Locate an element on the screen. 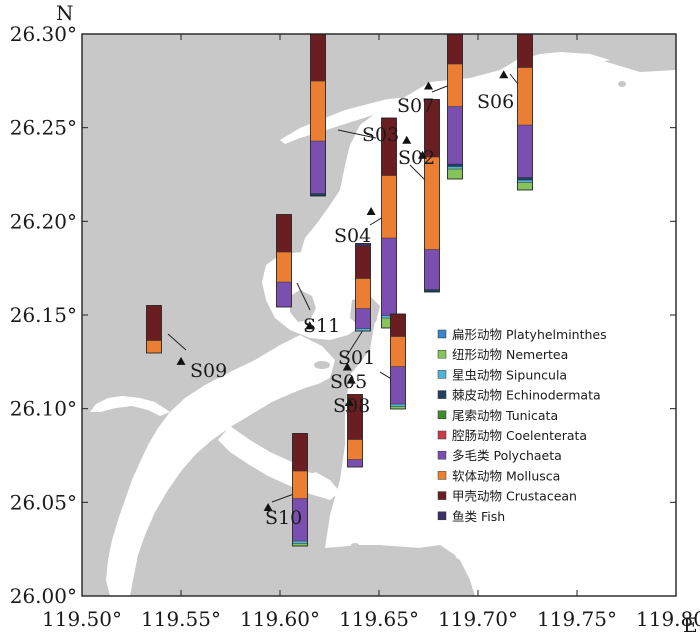  legend-item-label: 纽形动物 Nemertea is located at coordinates (510, 354).